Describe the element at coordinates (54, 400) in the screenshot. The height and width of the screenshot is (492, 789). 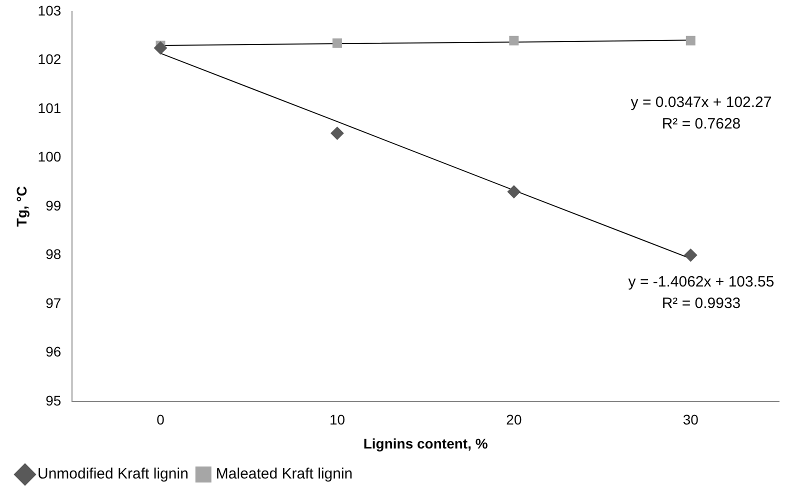
I see `y-tick-label: 95` at that location.